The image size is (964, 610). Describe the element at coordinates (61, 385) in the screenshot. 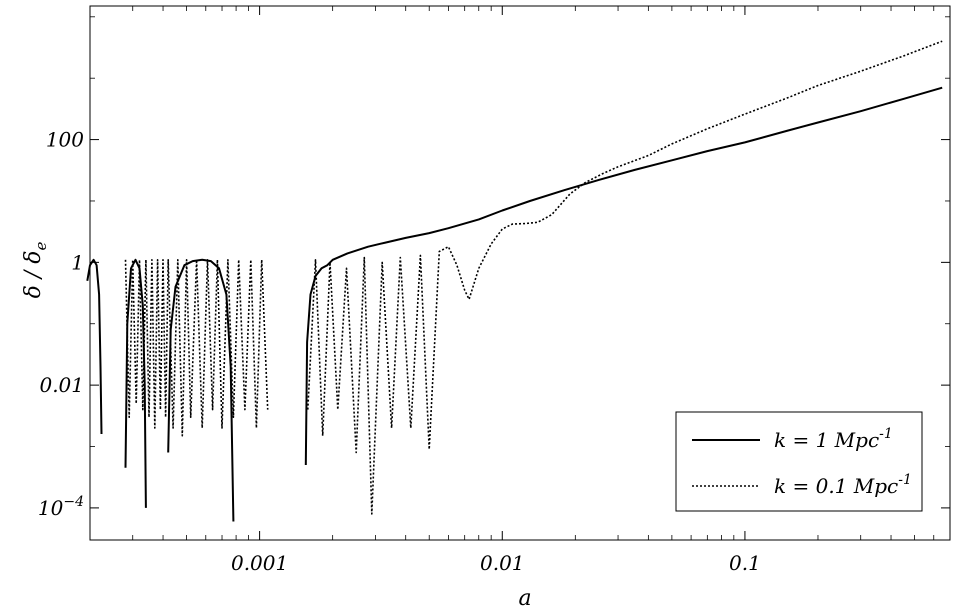

I see `y-tick-label: 0.01` at that location.